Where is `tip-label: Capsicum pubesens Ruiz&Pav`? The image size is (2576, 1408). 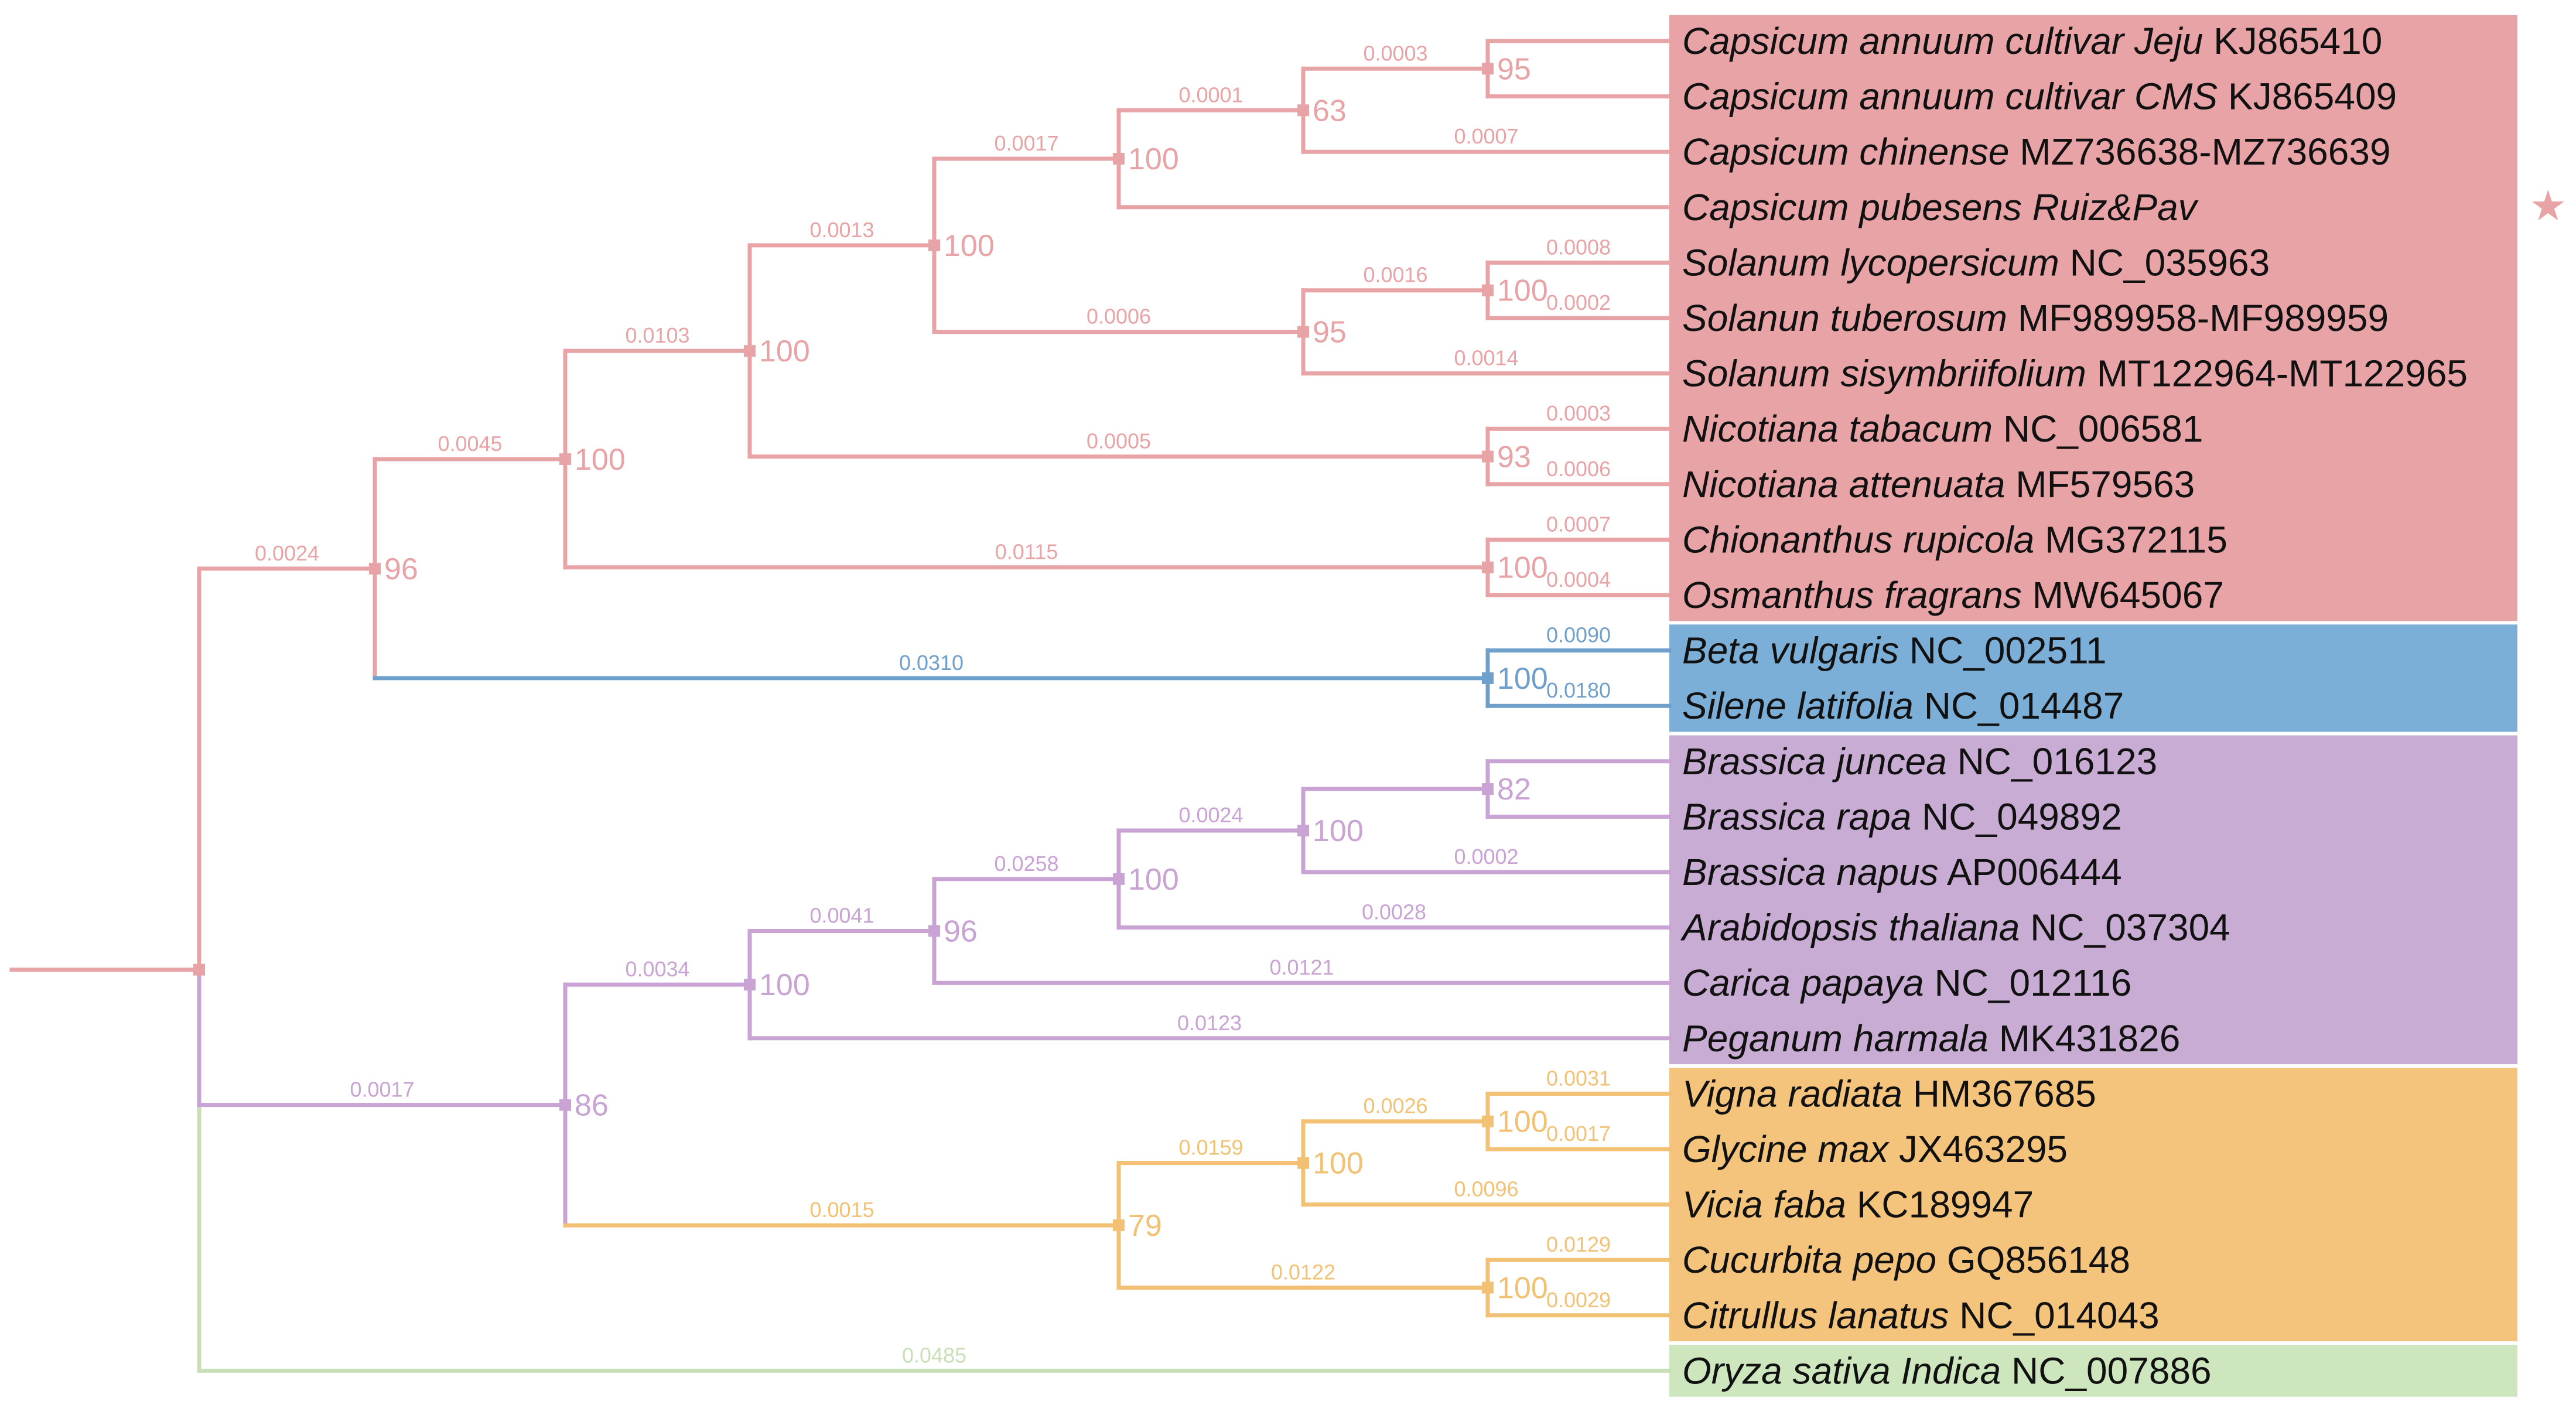 tip-label: Capsicum pubesens Ruiz&Pav is located at coordinates (1941, 207).